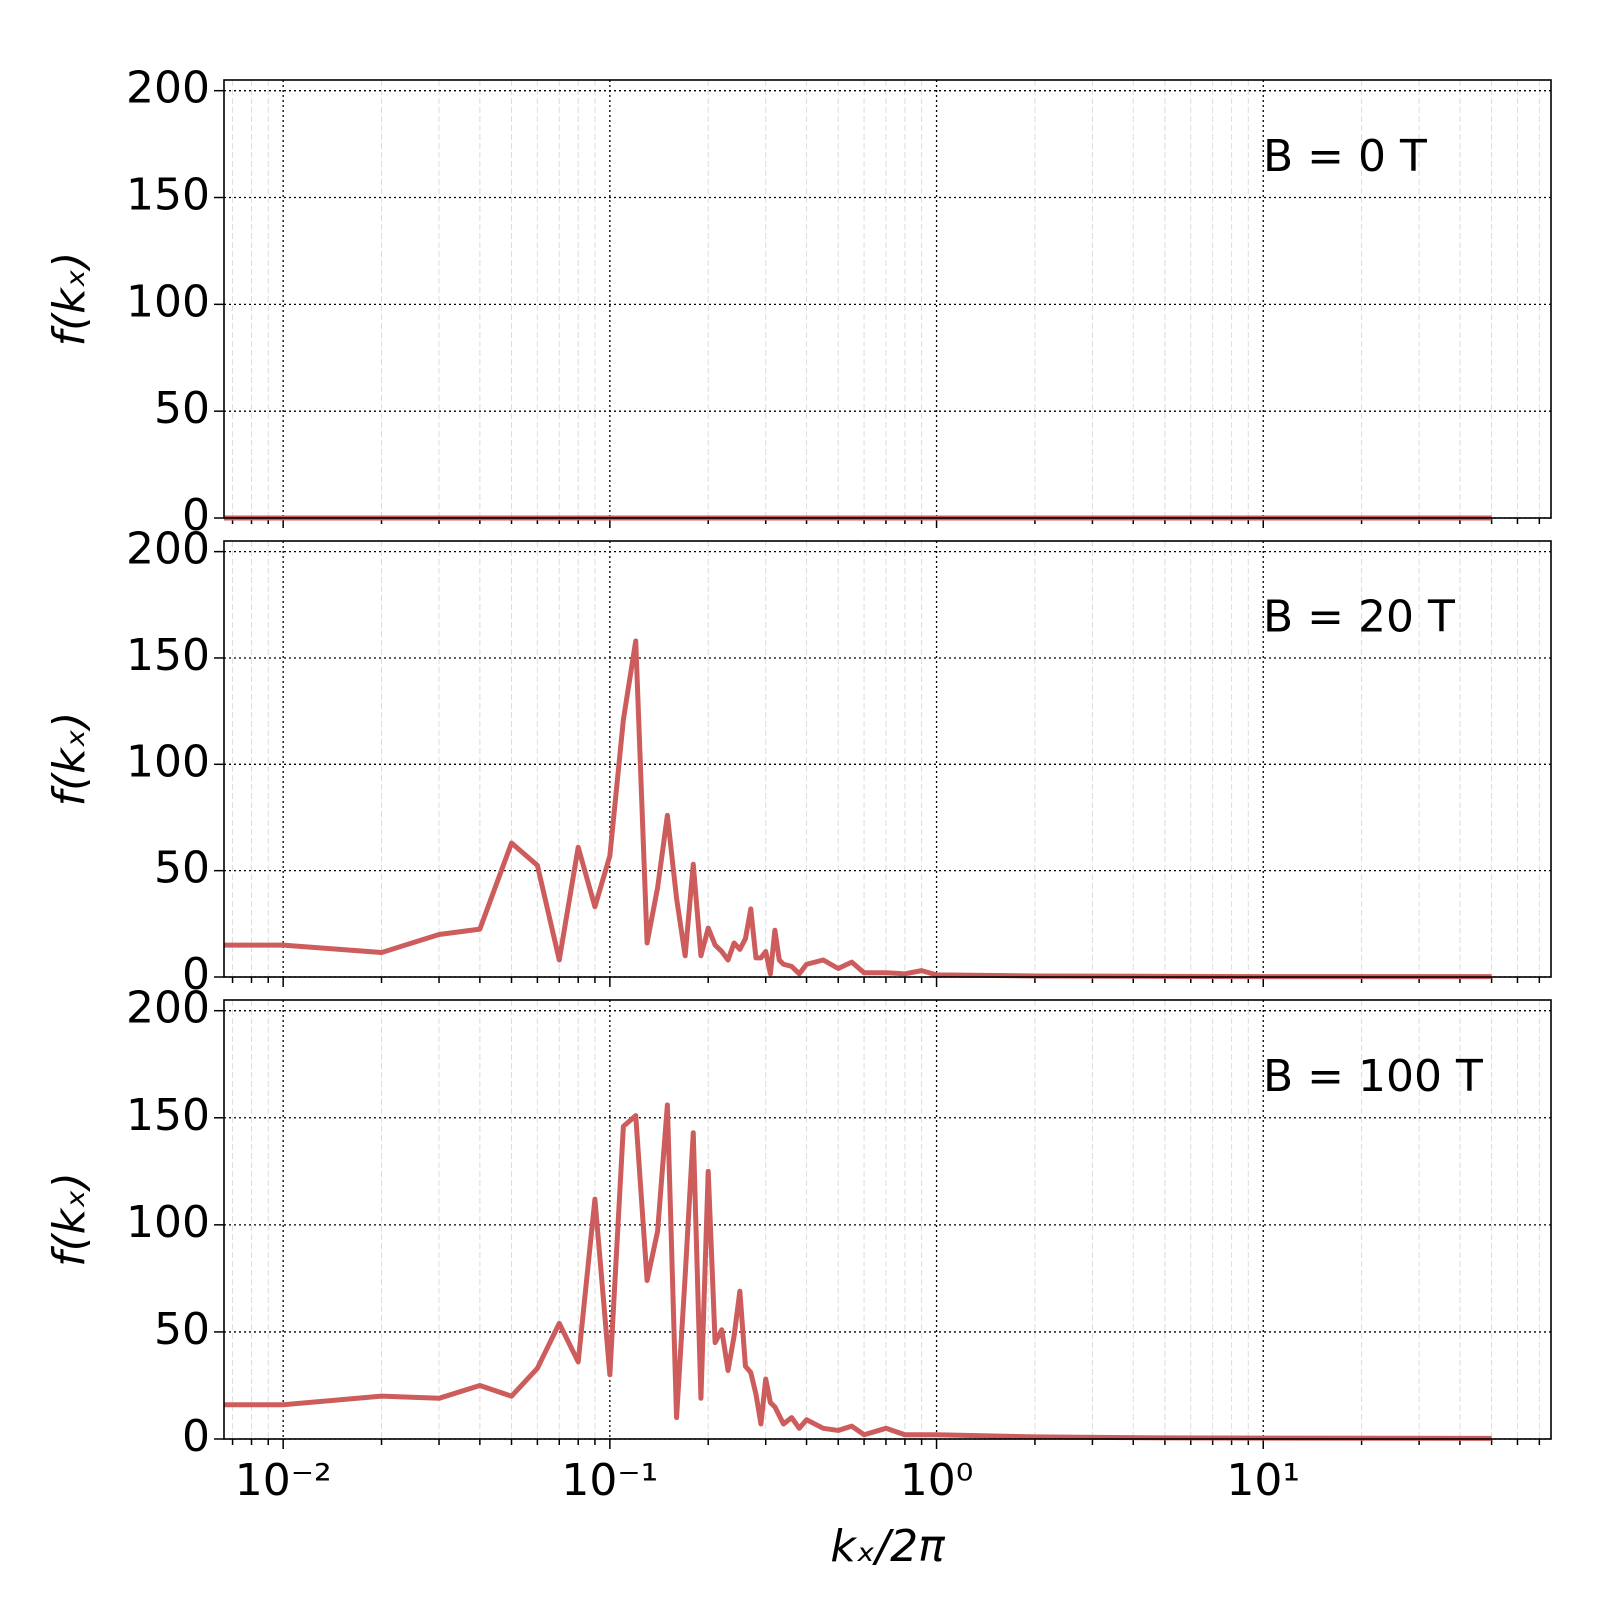 The width and height of the screenshot is (1600, 1600). What do you see at coordinates (1359, 616) in the screenshot?
I see `annotation: B = 20 T` at bounding box center [1359, 616].